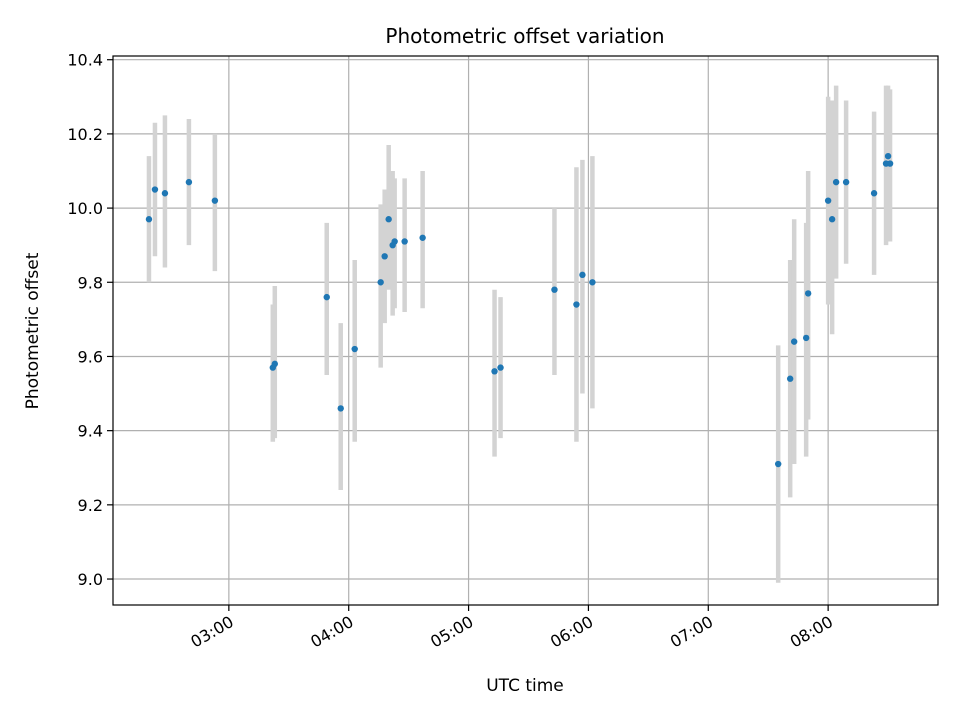  Describe the element at coordinates (451, 632) in the screenshot. I see `x-tick-label: 05:00` at that location.